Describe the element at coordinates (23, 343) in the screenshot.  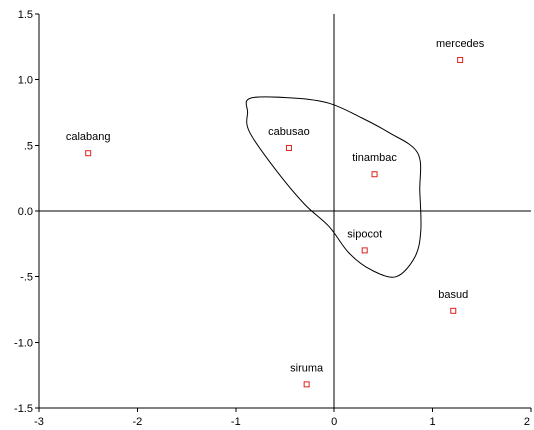
I see `y-tick-label: -1.0` at that location.